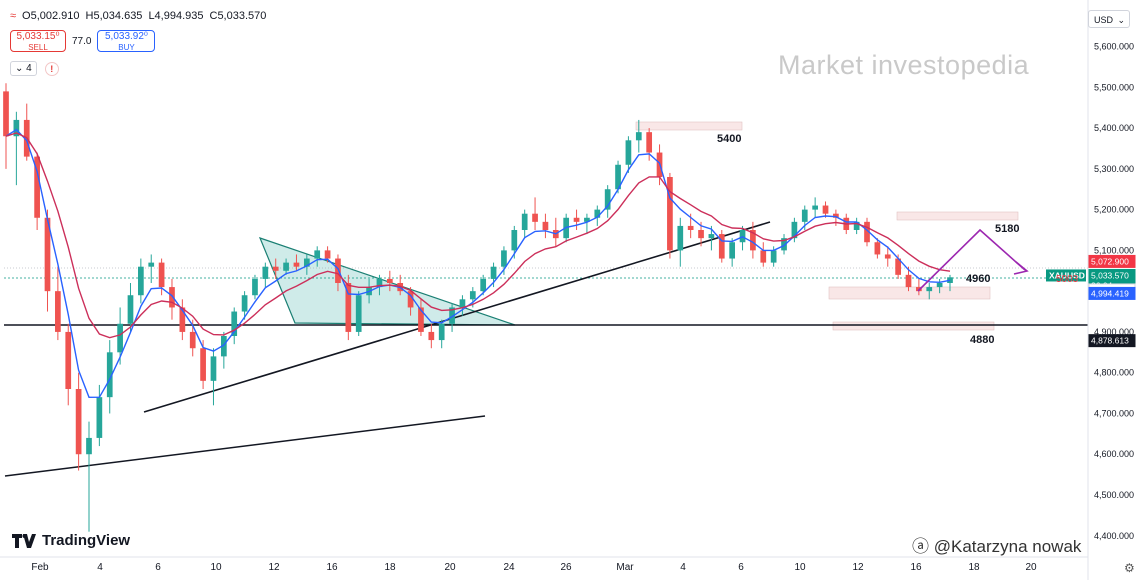 The width and height of the screenshot is (1140, 580). I want to click on tradingview-logo: TradingView, so click(71, 540).